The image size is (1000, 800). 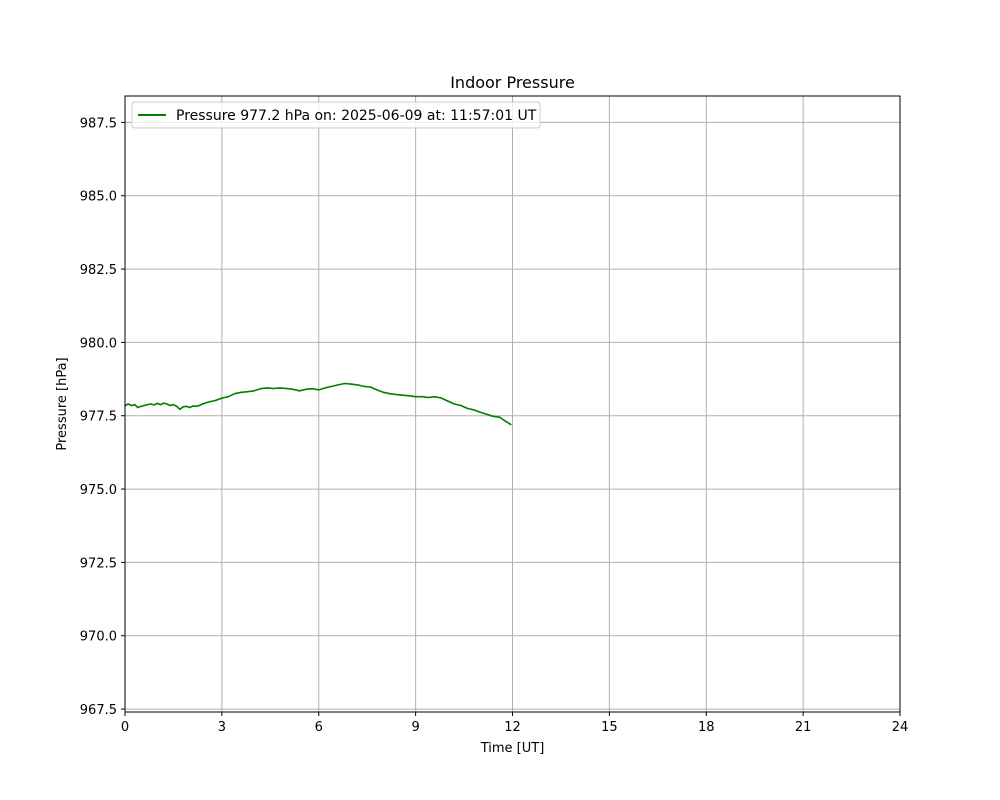 I want to click on x-tick-label: 21, so click(x=803, y=727).